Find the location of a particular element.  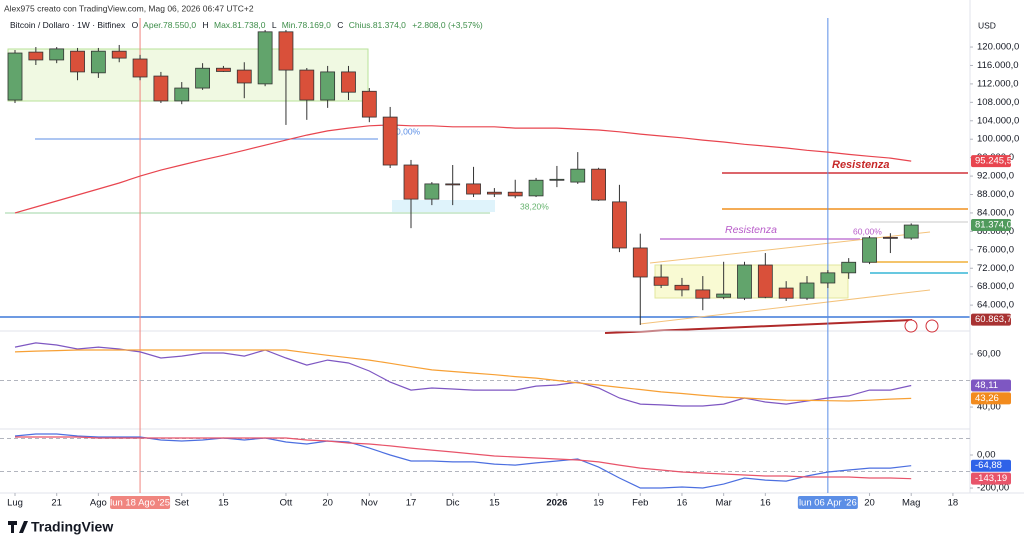

x-tick-label: Mar is located at coordinates (723, 503).